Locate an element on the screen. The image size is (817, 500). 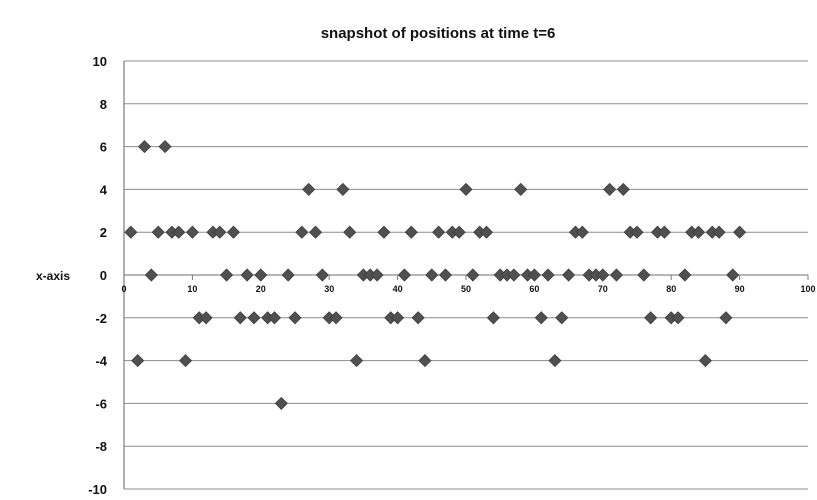
x-tick-label-5: 50 is located at coordinates (466, 289).